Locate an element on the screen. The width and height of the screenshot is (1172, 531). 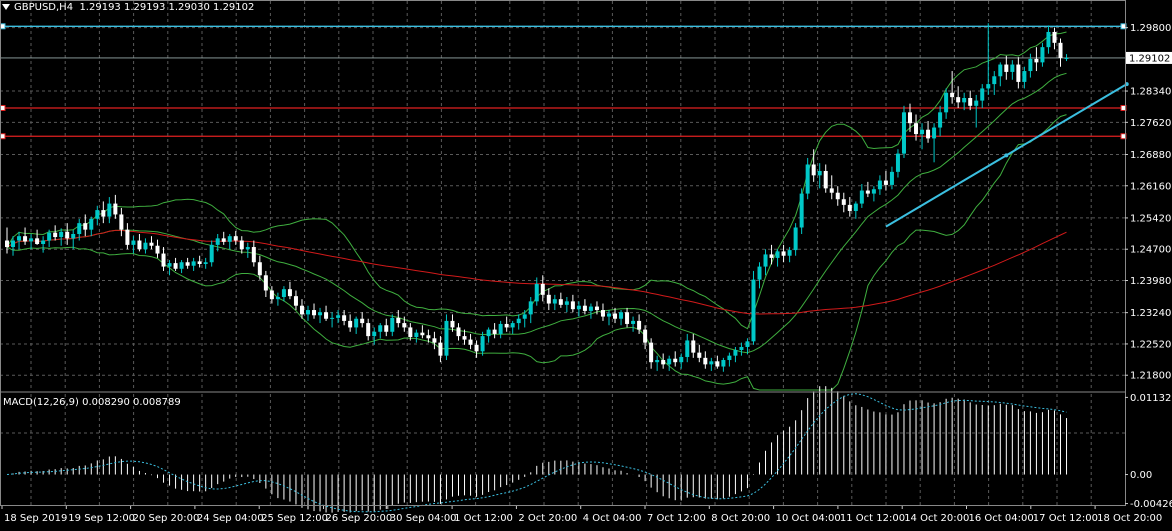
time-tick-label: 7 Oct 12:00 is located at coordinates (676, 518).